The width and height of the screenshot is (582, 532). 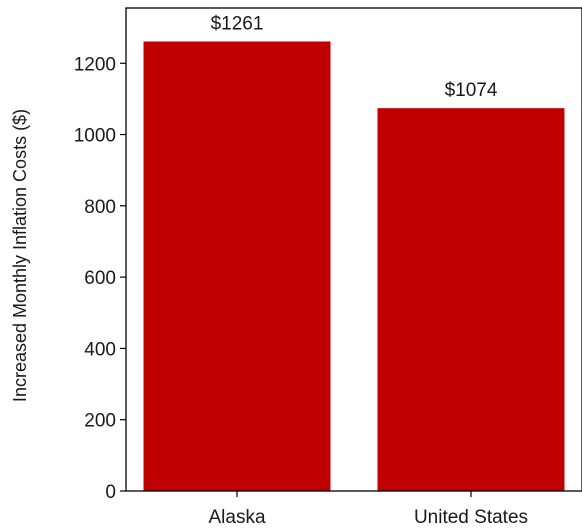 What do you see at coordinates (471, 517) in the screenshot?
I see `x-tick-label: United States` at bounding box center [471, 517].